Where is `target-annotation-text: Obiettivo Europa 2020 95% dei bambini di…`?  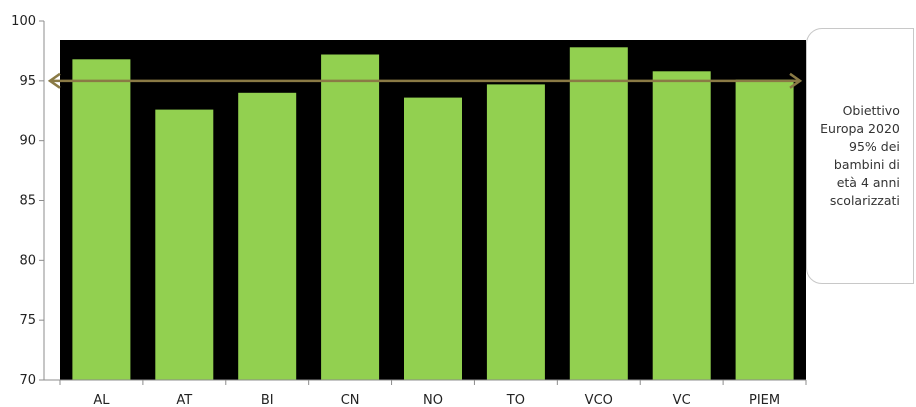 target-annotation-text: Obiettivo Europa 2020 95% dei bambini di… is located at coordinates (860, 156).